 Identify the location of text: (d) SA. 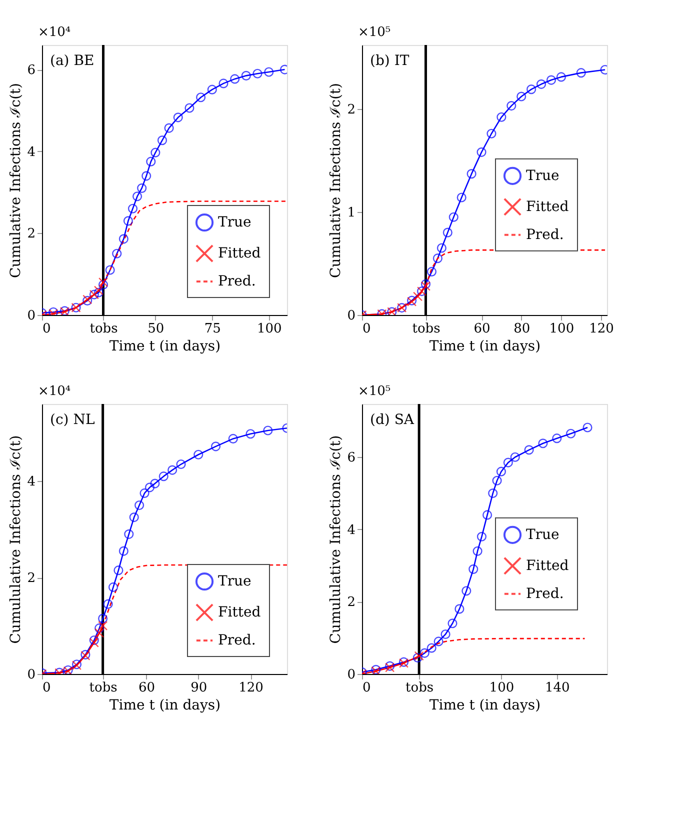
(392, 420).